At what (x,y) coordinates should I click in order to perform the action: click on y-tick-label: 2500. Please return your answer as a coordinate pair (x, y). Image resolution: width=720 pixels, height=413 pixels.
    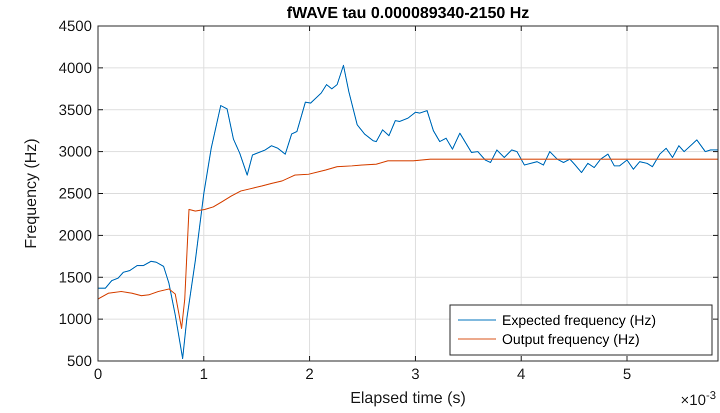
    Looking at the image, I should click on (75, 194).